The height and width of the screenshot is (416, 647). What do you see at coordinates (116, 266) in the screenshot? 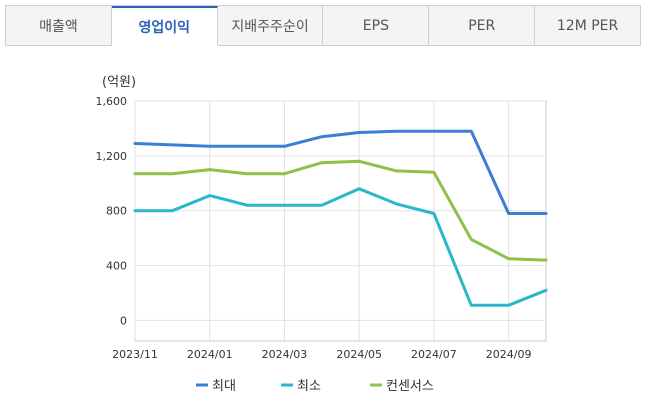
I see `y-tick-label: 400` at bounding box center [116, 266].